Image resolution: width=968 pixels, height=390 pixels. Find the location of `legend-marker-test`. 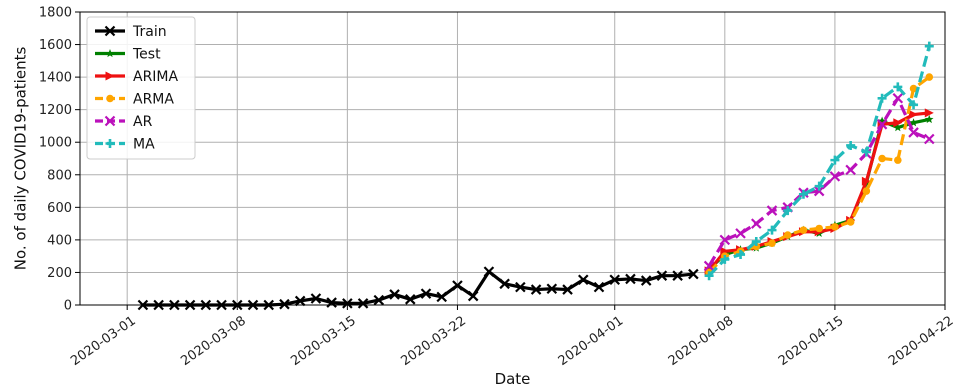

legend-marker-test is located at coordinates (110, 53).